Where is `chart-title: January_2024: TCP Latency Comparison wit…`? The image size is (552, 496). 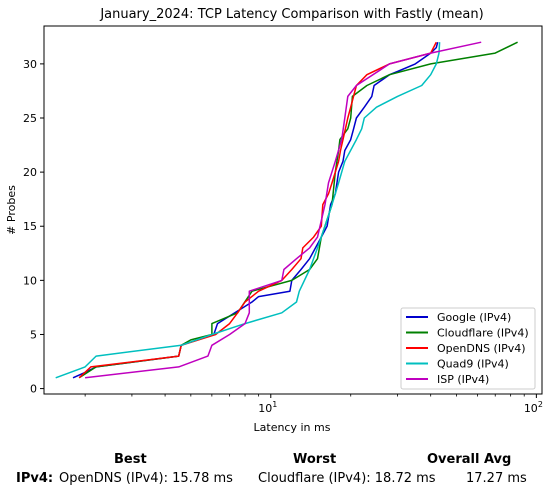 chart-title: January_2024: TCP Latency Comparison wit… is located at coordinates (291, 14).